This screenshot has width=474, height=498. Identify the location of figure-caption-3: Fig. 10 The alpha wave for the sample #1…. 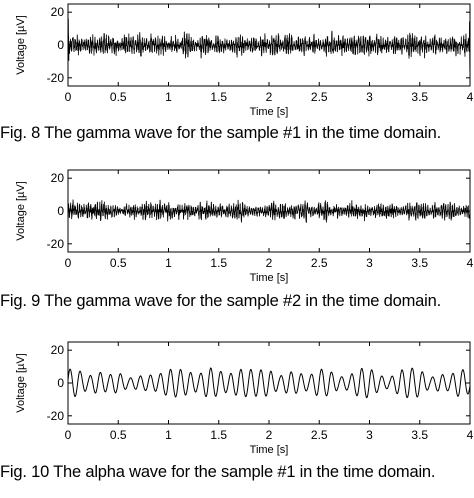
(218, 472).